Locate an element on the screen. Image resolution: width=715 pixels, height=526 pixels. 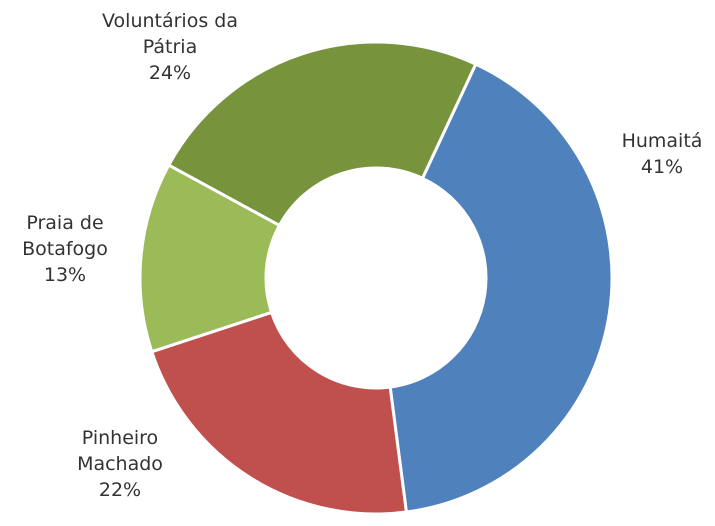
slice-label: Praia de Botafogo 13% is located at coordinates (65, 249).